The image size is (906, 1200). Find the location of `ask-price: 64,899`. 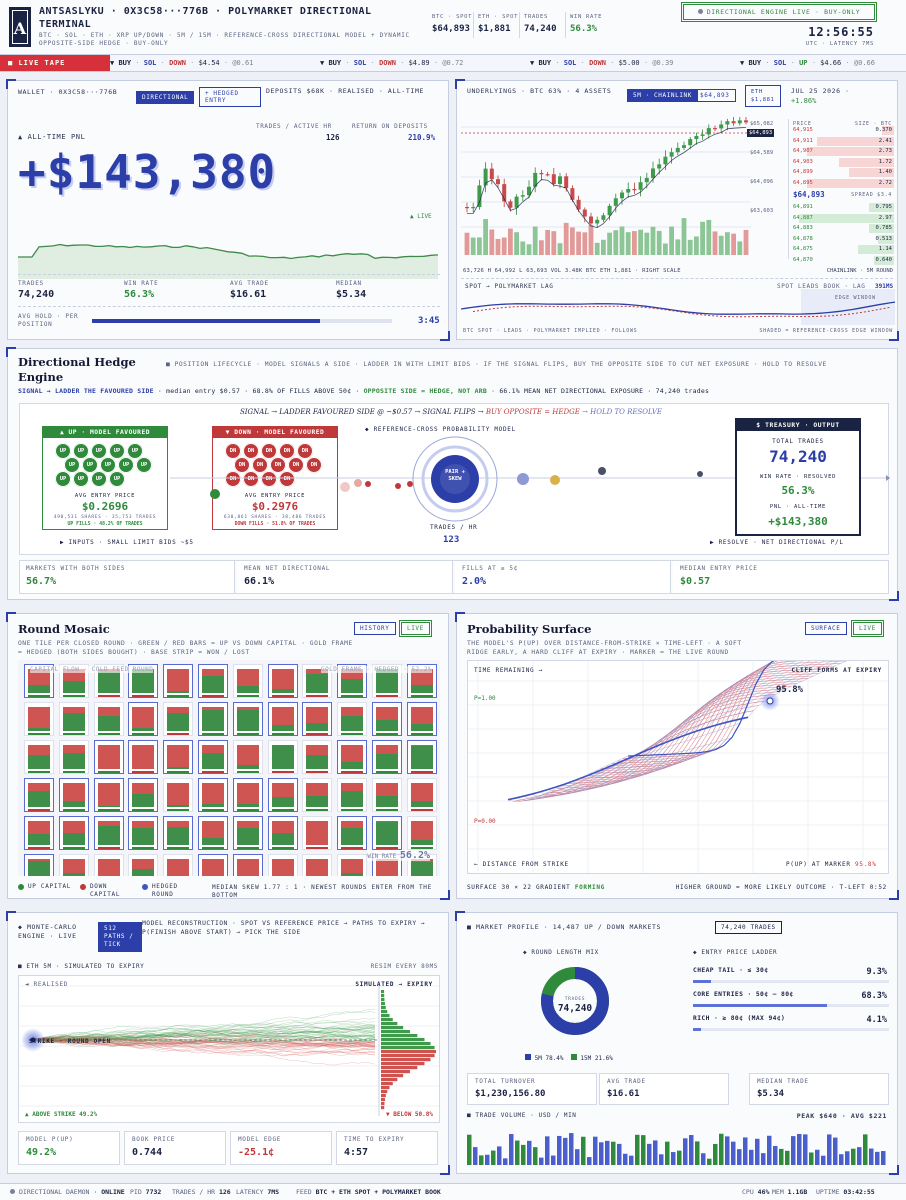

ask-price: 64,899 is located at coordinates (803, 172).